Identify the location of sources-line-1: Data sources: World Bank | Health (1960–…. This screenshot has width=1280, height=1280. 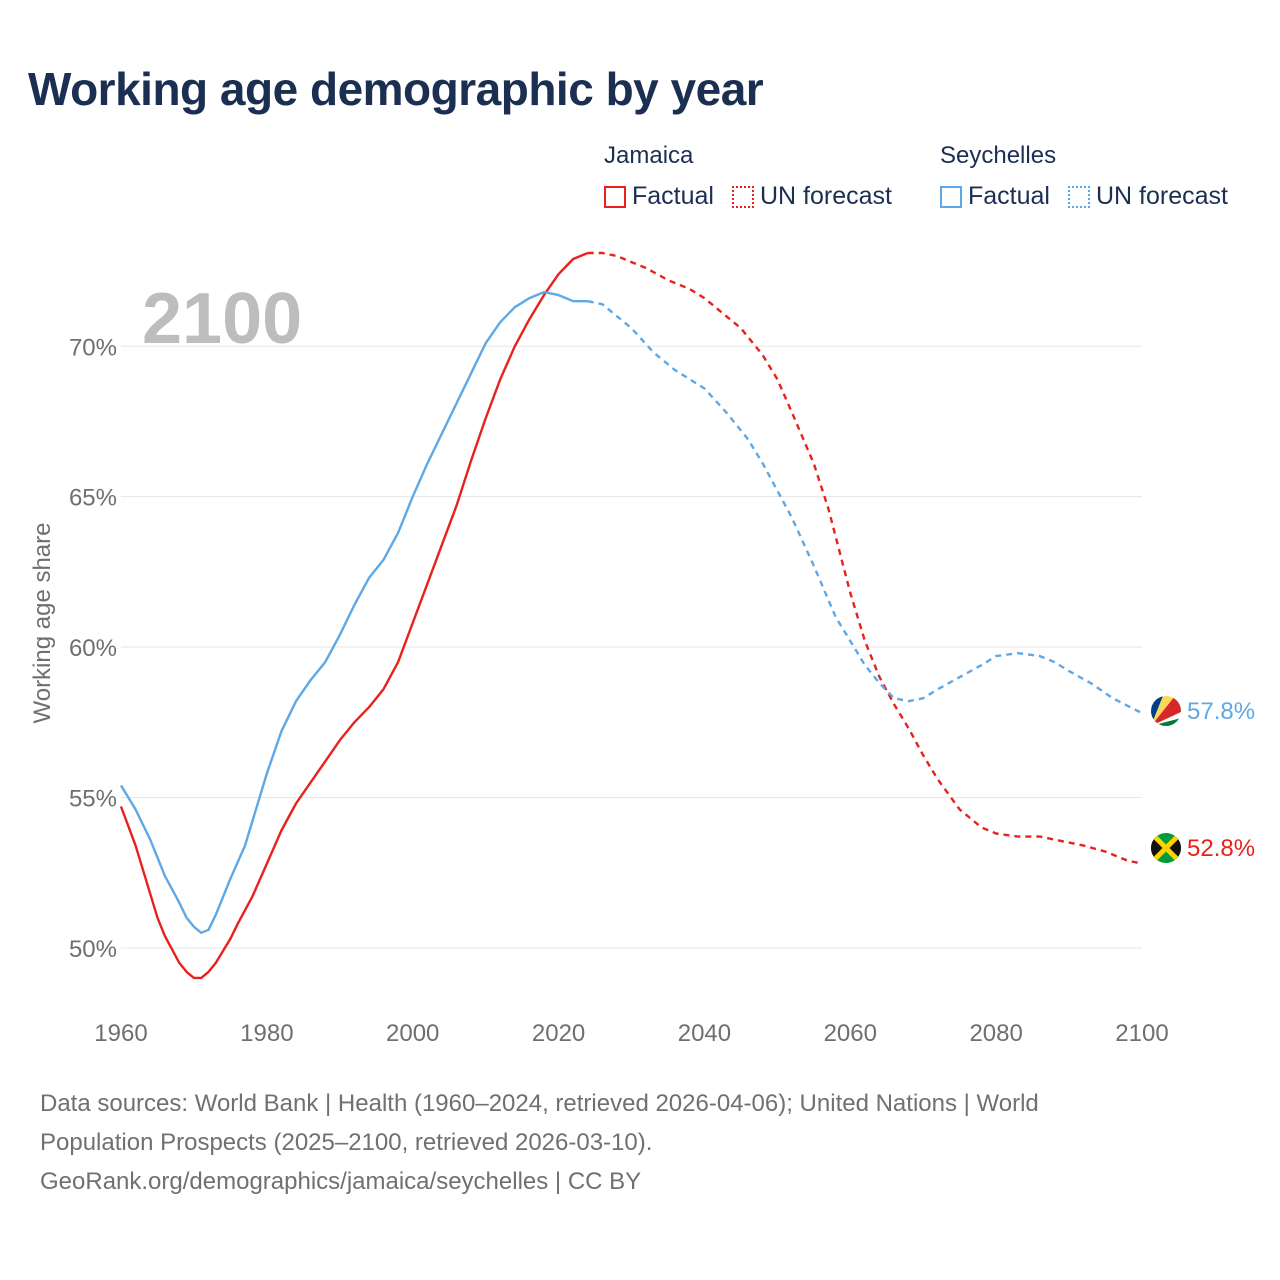
(539, 1103).